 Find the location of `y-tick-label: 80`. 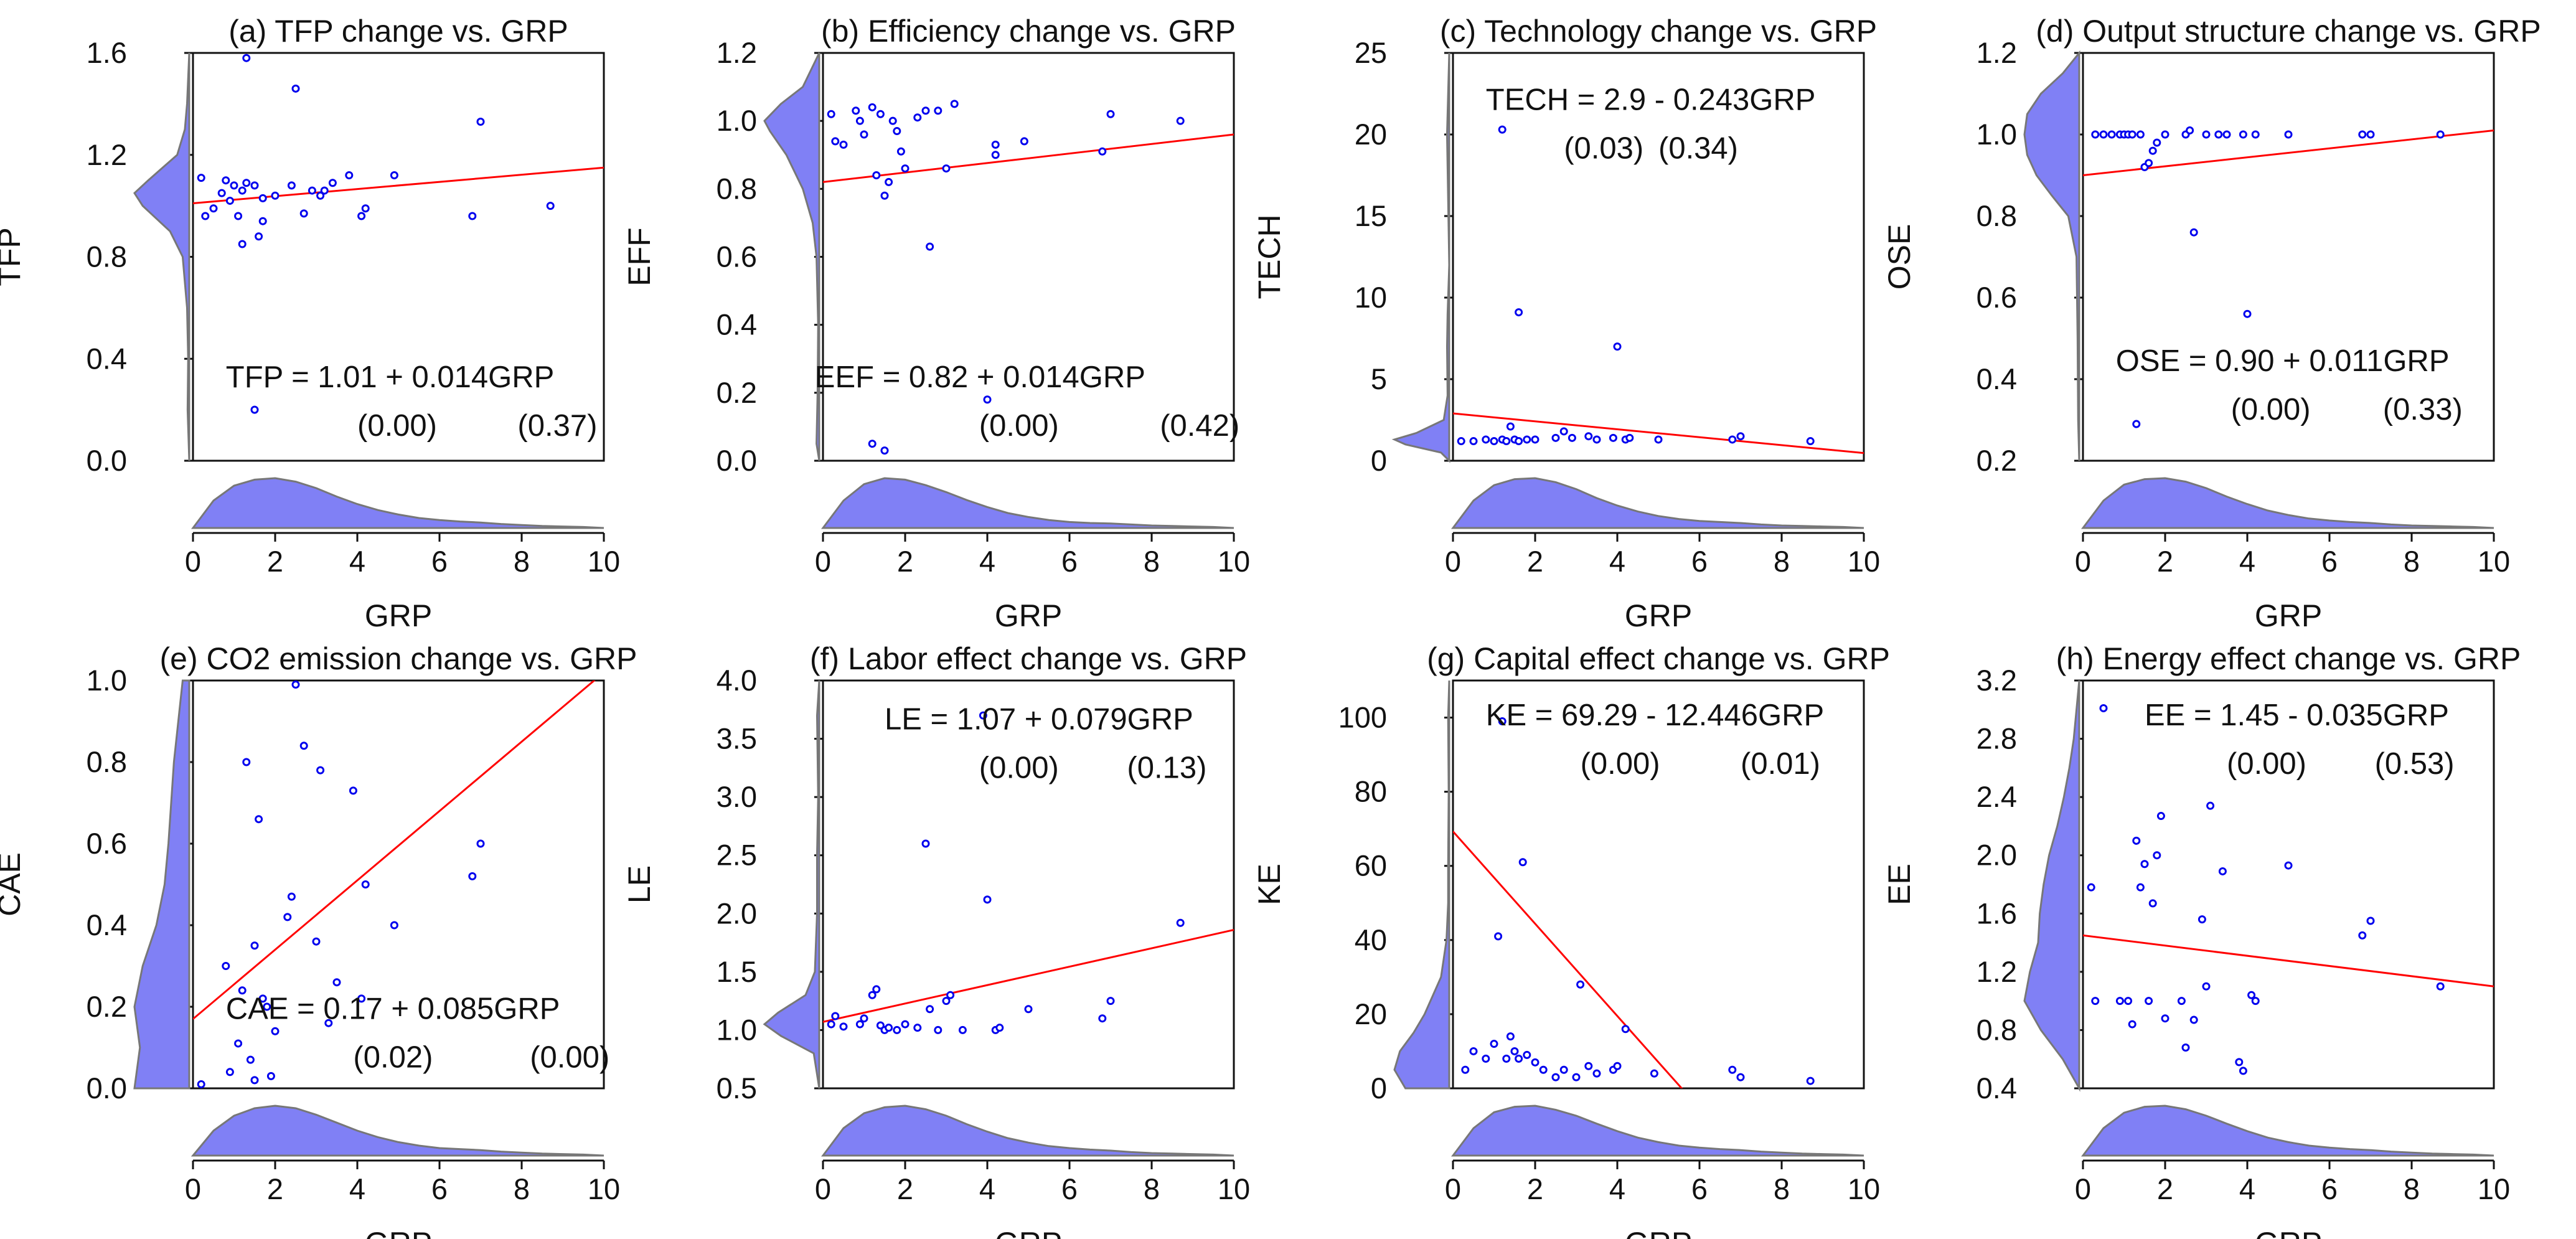

y-tick-label: 80 is located at coordinates (1371, 792).